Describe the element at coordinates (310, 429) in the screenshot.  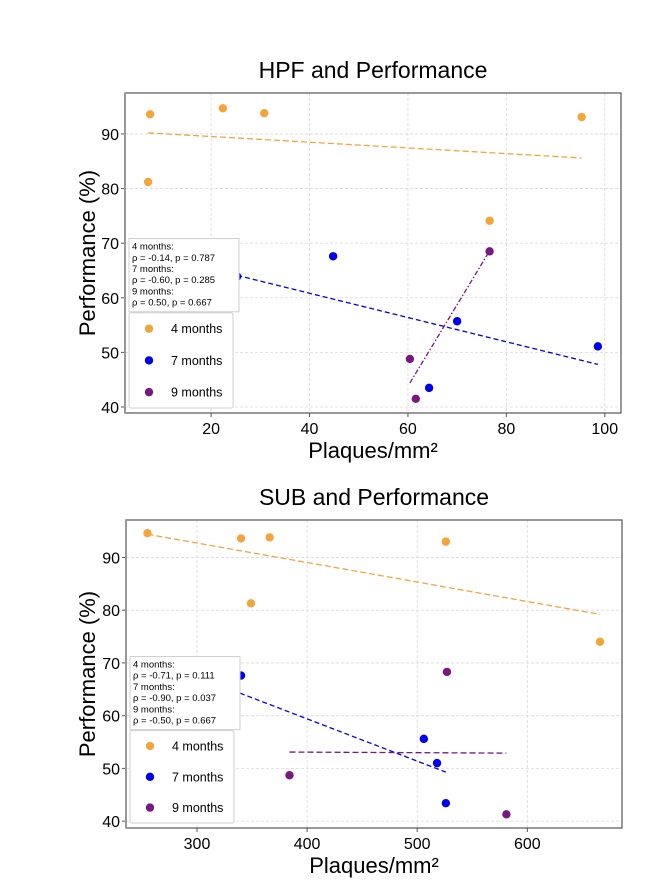
I see `x-tick-label: 40` at that location.